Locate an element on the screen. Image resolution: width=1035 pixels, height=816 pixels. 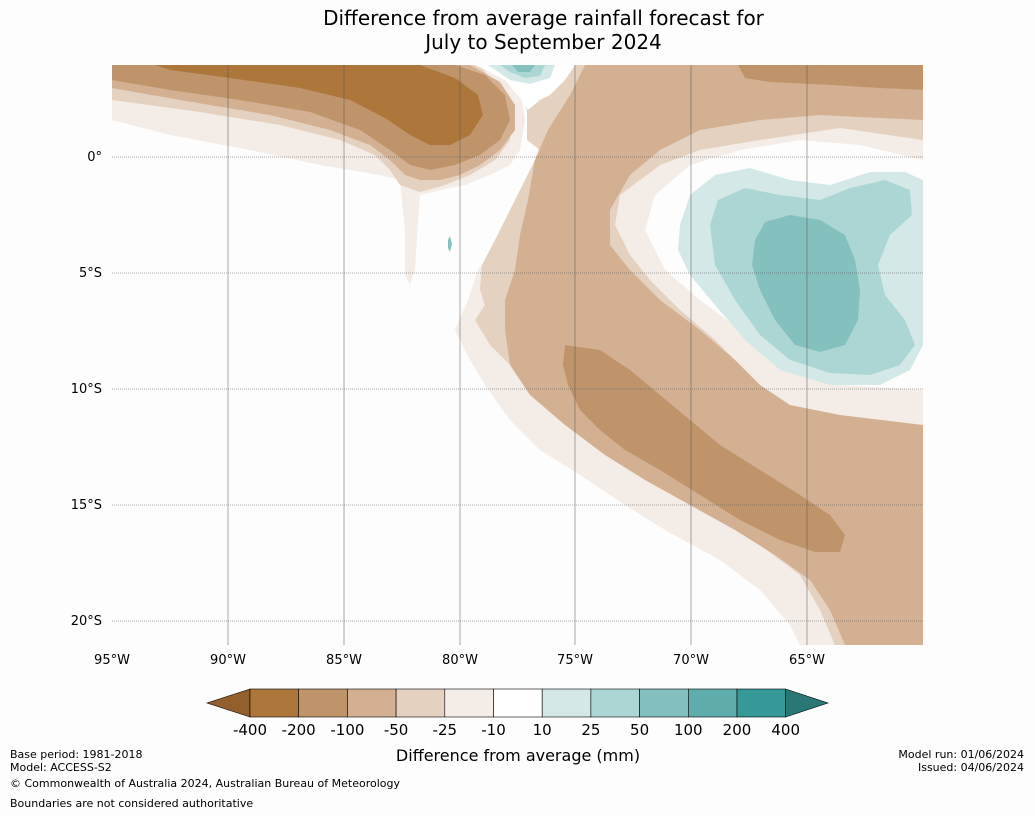
colorbar-tick-label: 400 is located at coordinates (785, 730).